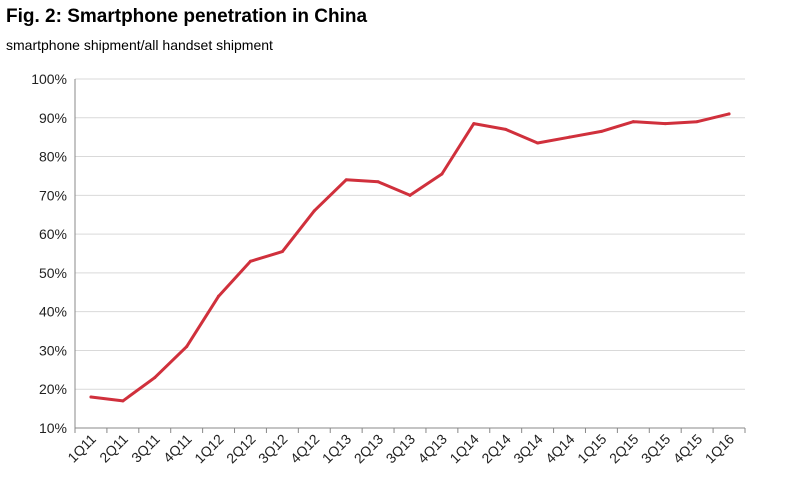 This screenshot has height=491, width=800. Describe the element at coordinates (624, 449) in the screenshot. I see `x-tick-label: 2Q15` at that location.